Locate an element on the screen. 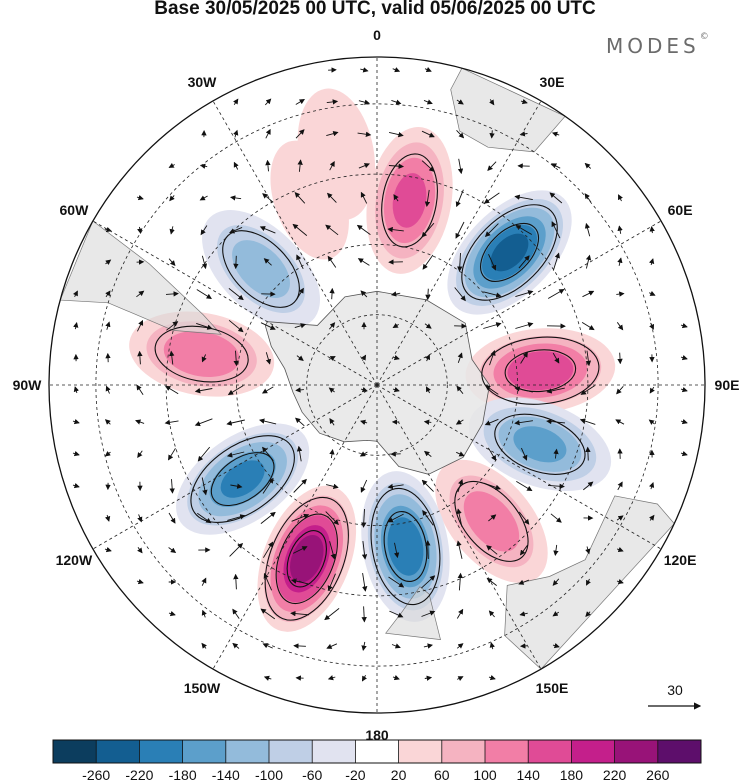 This screenshot has height=783, width=750. colorbar-tick-label: -140 is located at coordinates (226, 775).